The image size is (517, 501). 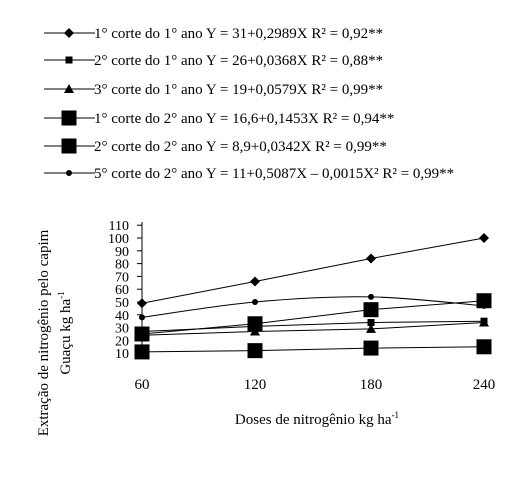 What do you see at coordinates (119, 226) in the screenshot?
I see `y-tick-label: 110` at bounding box center [119, 226].